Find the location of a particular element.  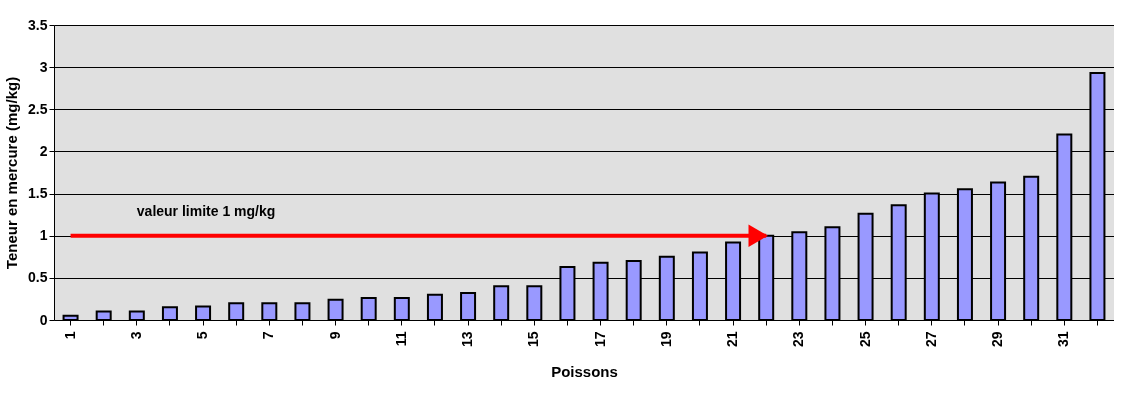

x-tick-label: 9 is located at coordinates (334, 335).